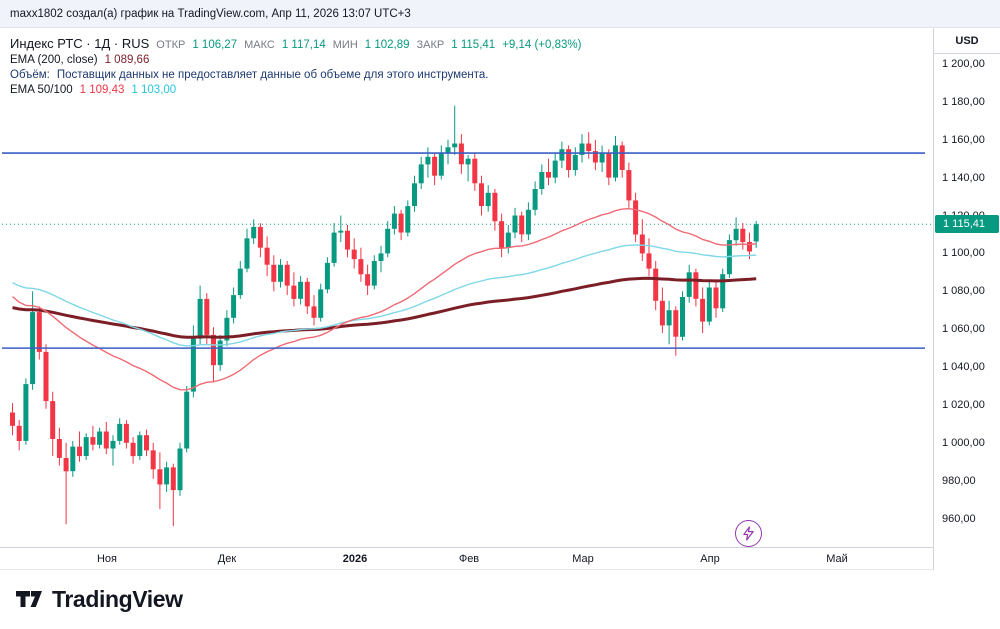 This screenshot has height=629, width=1000. Describe the element at coordinates (29, 599) in the screenshot. I see `tradingview-logo-icon` at that location.